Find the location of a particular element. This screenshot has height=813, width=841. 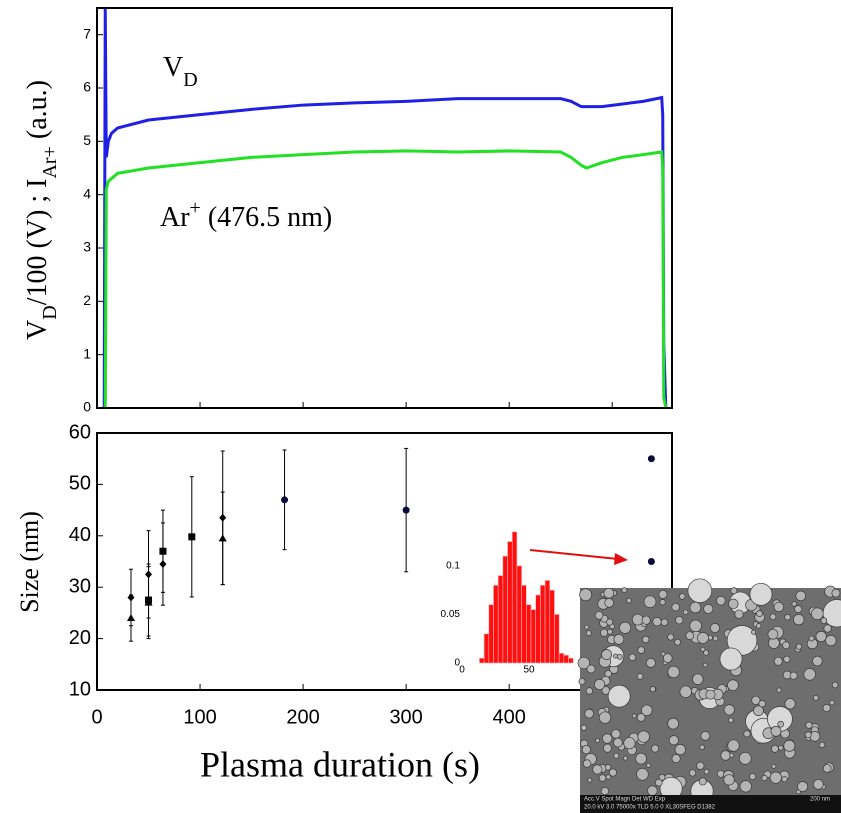

text-part: D is located at coordinates (50, 312).